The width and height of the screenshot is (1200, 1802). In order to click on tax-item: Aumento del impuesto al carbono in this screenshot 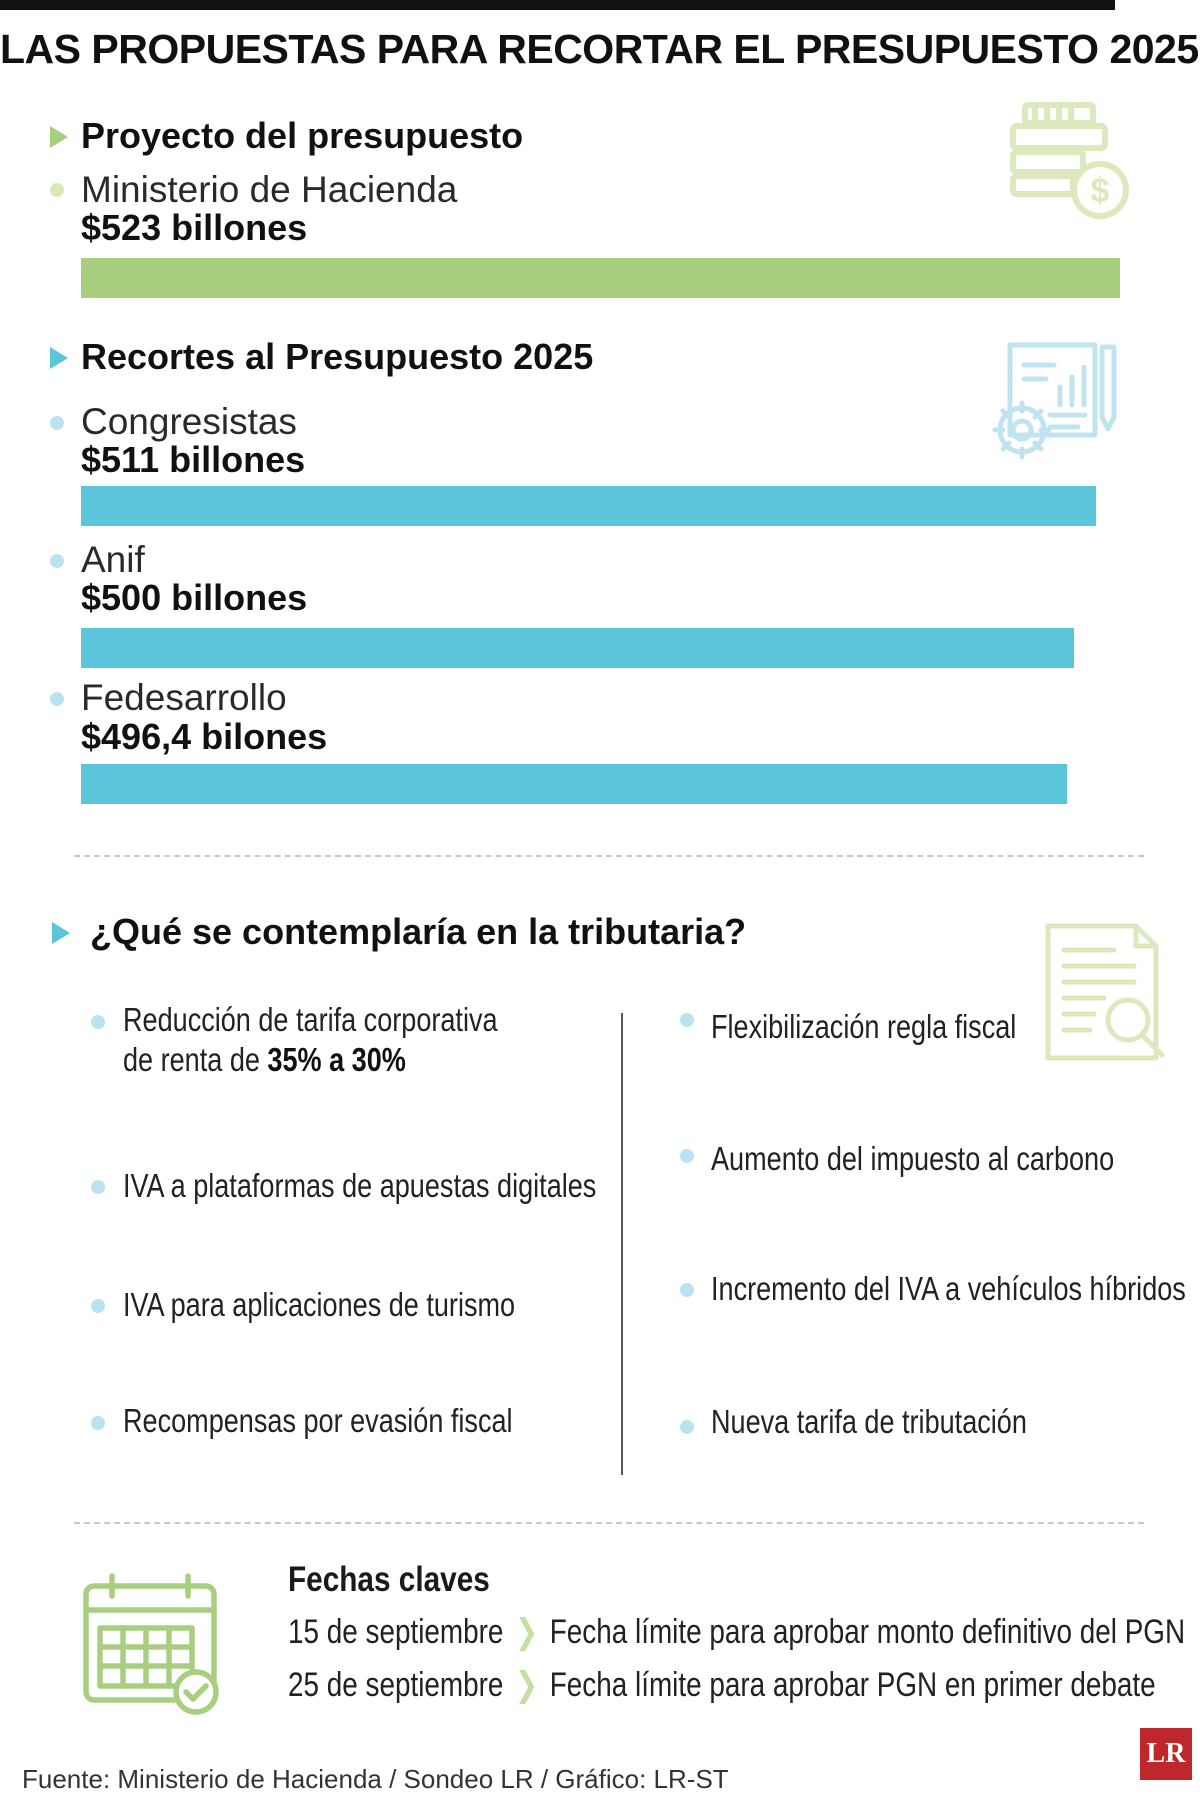, I will do `click(913, 1158)`.